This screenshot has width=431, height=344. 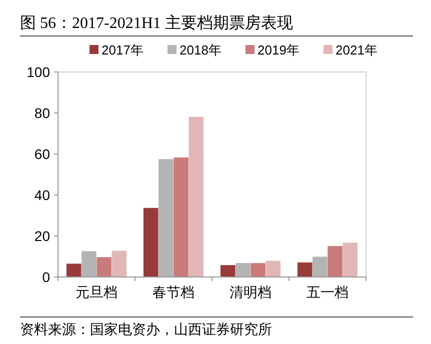 I want to click on legend-label: 2019年, so click(x=279, y=50).